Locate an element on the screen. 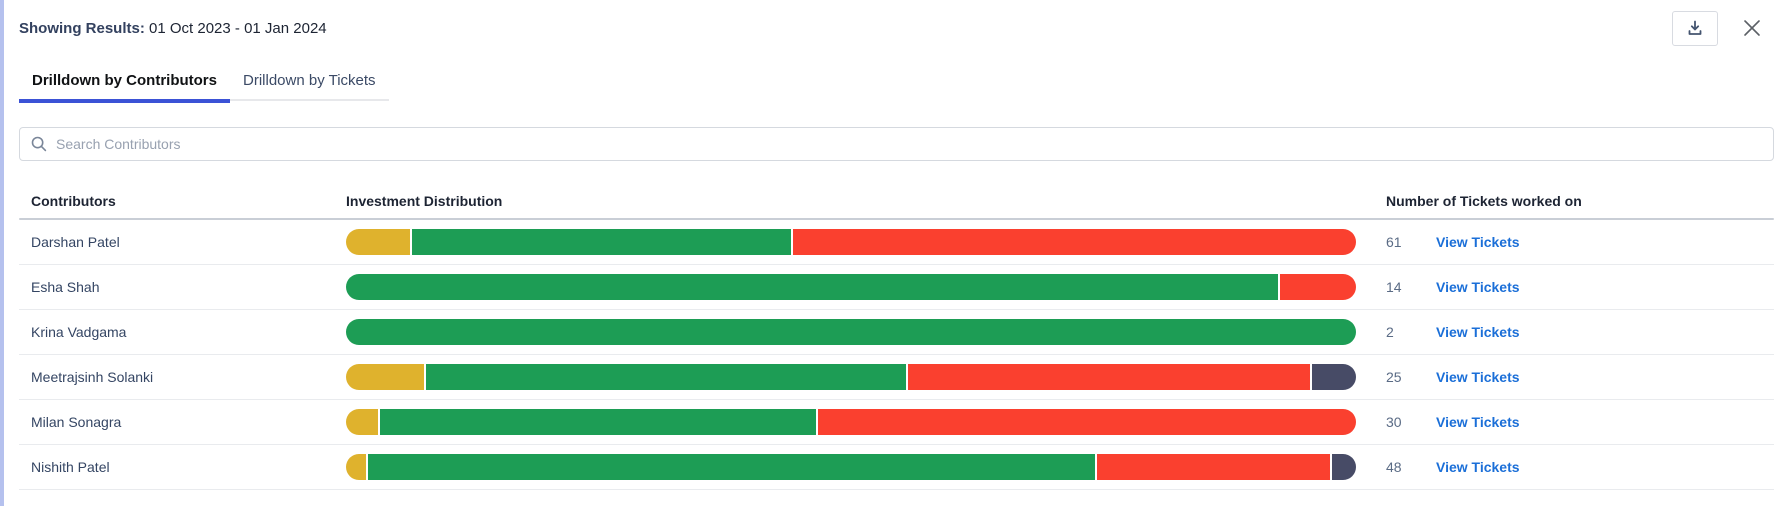 The image size is (1792, 506). table-row: Esha Shah 14 View Tickets is located at coordinates (896, 287).